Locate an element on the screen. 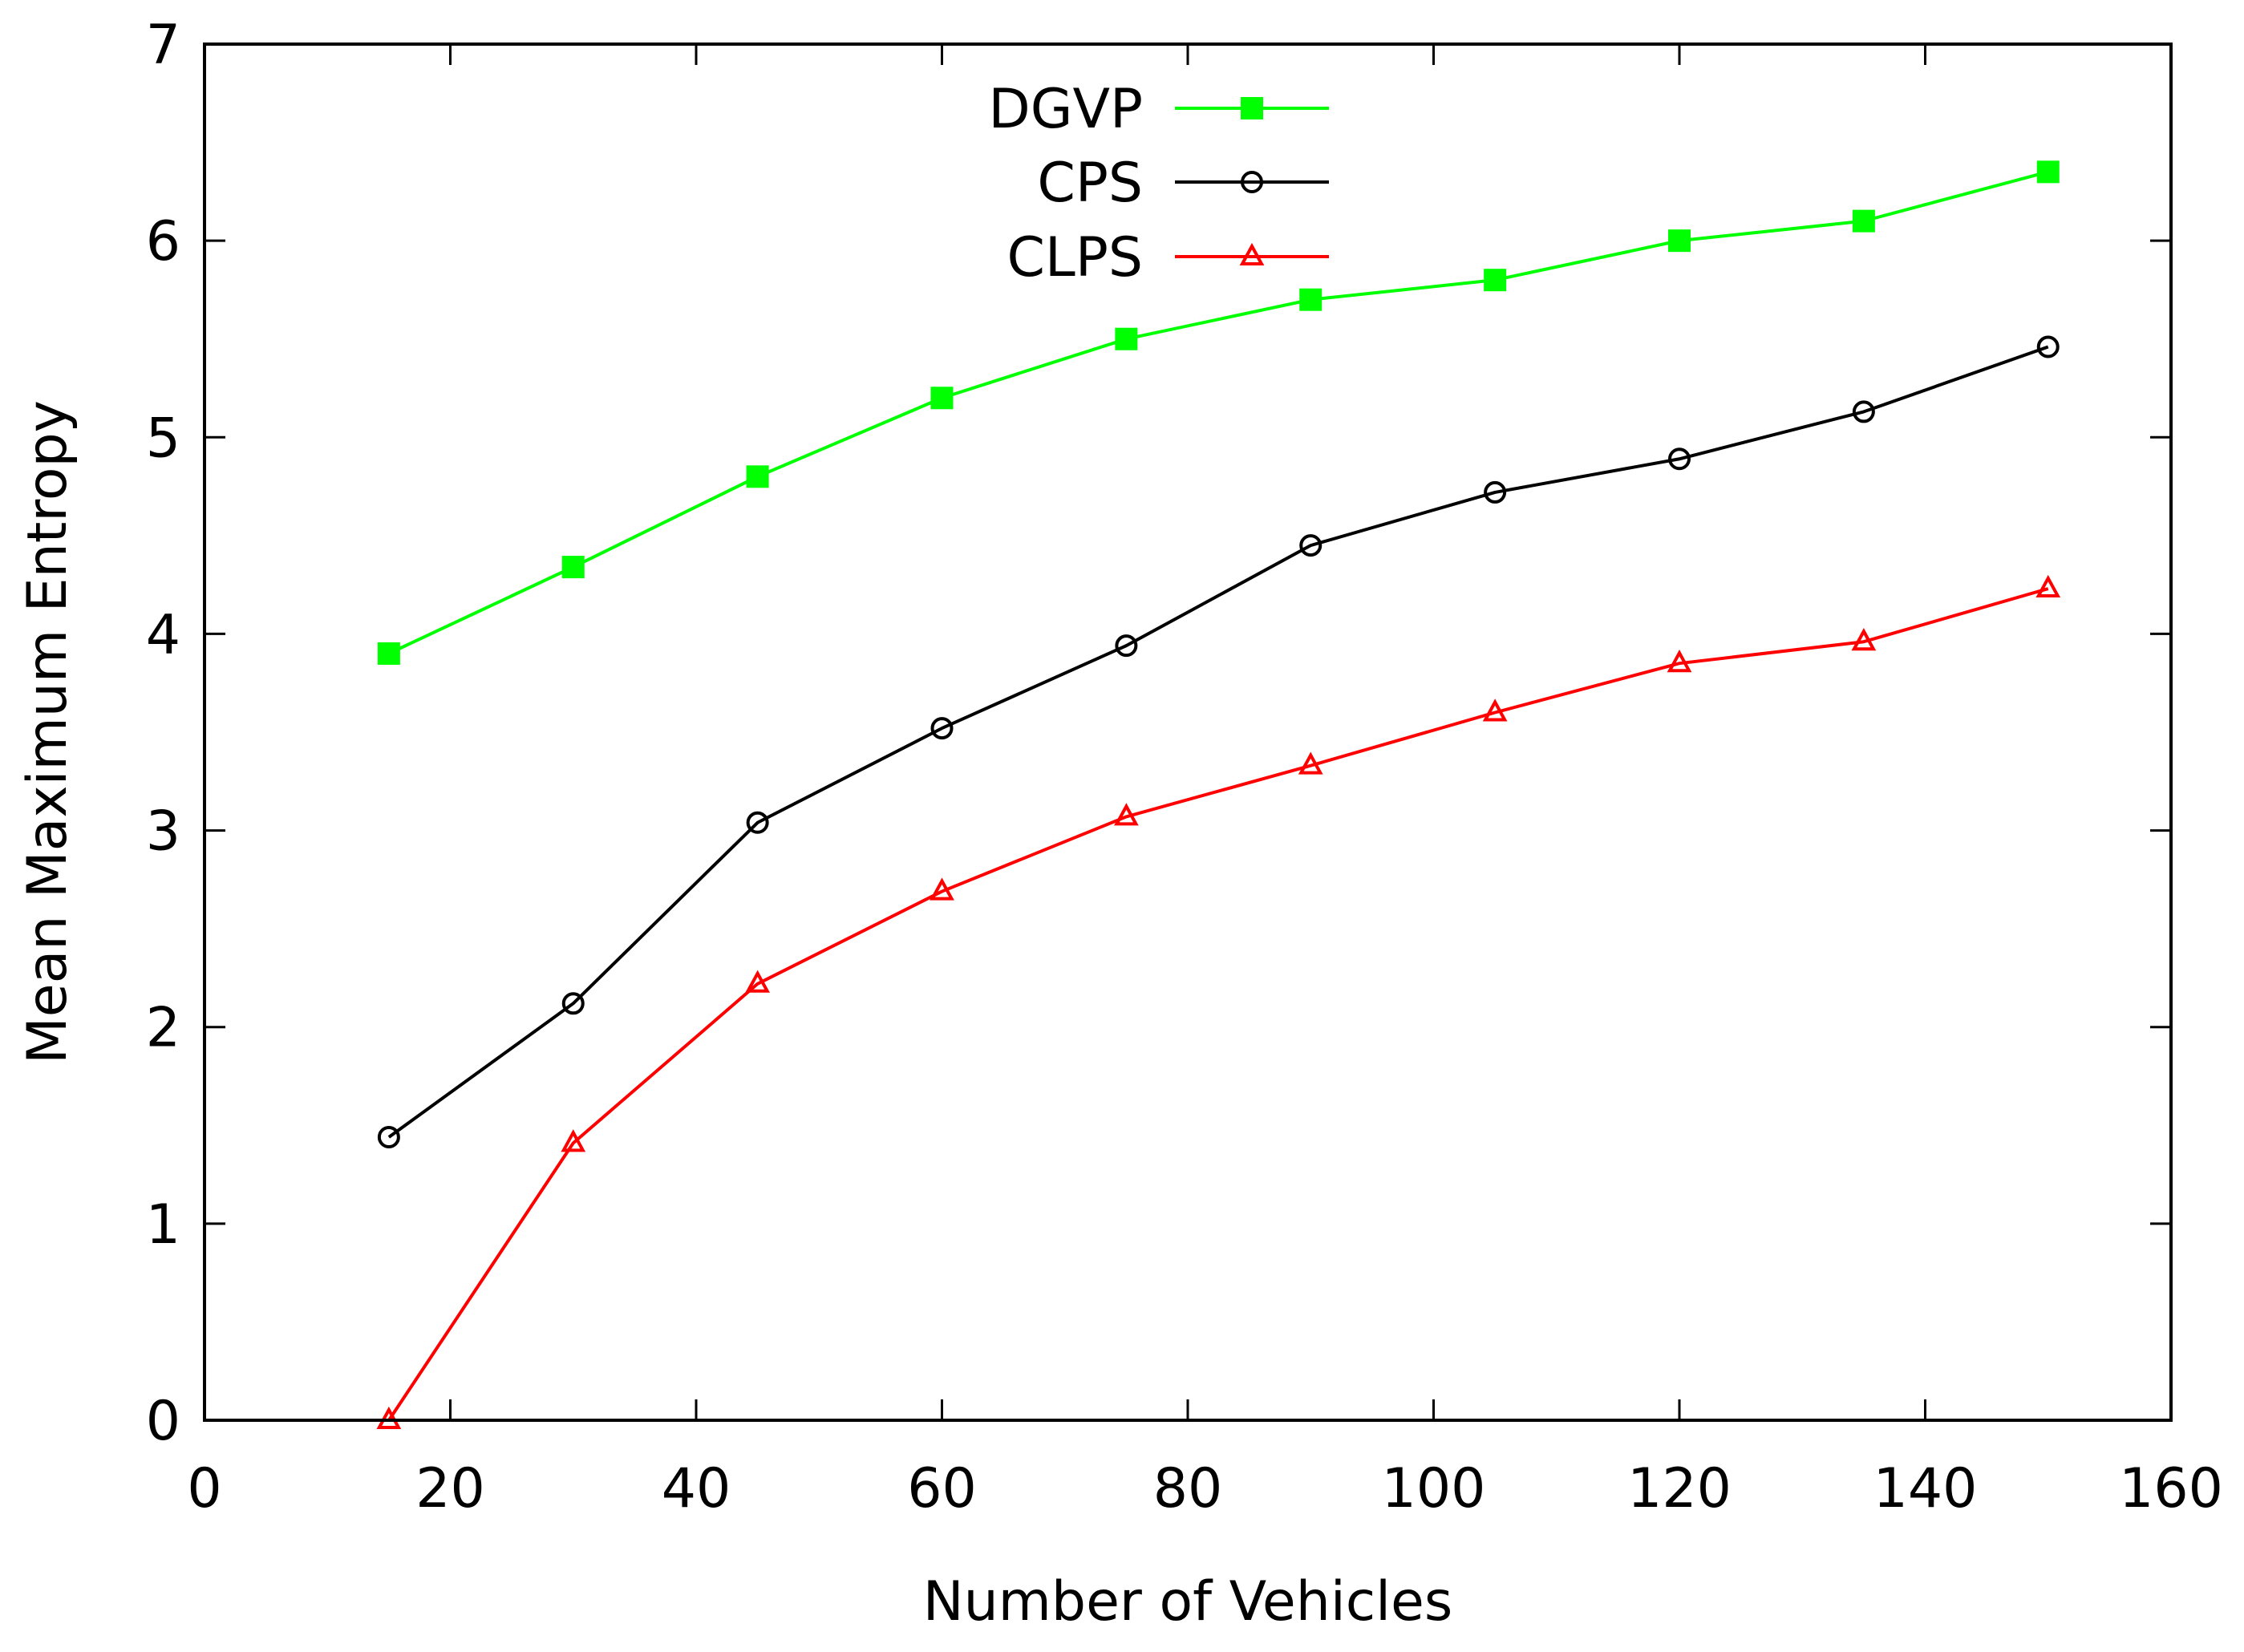 The width and height of the screenshot is (2244, 1652). legend-marker-dgvp is located at coordinates (1252, 108).